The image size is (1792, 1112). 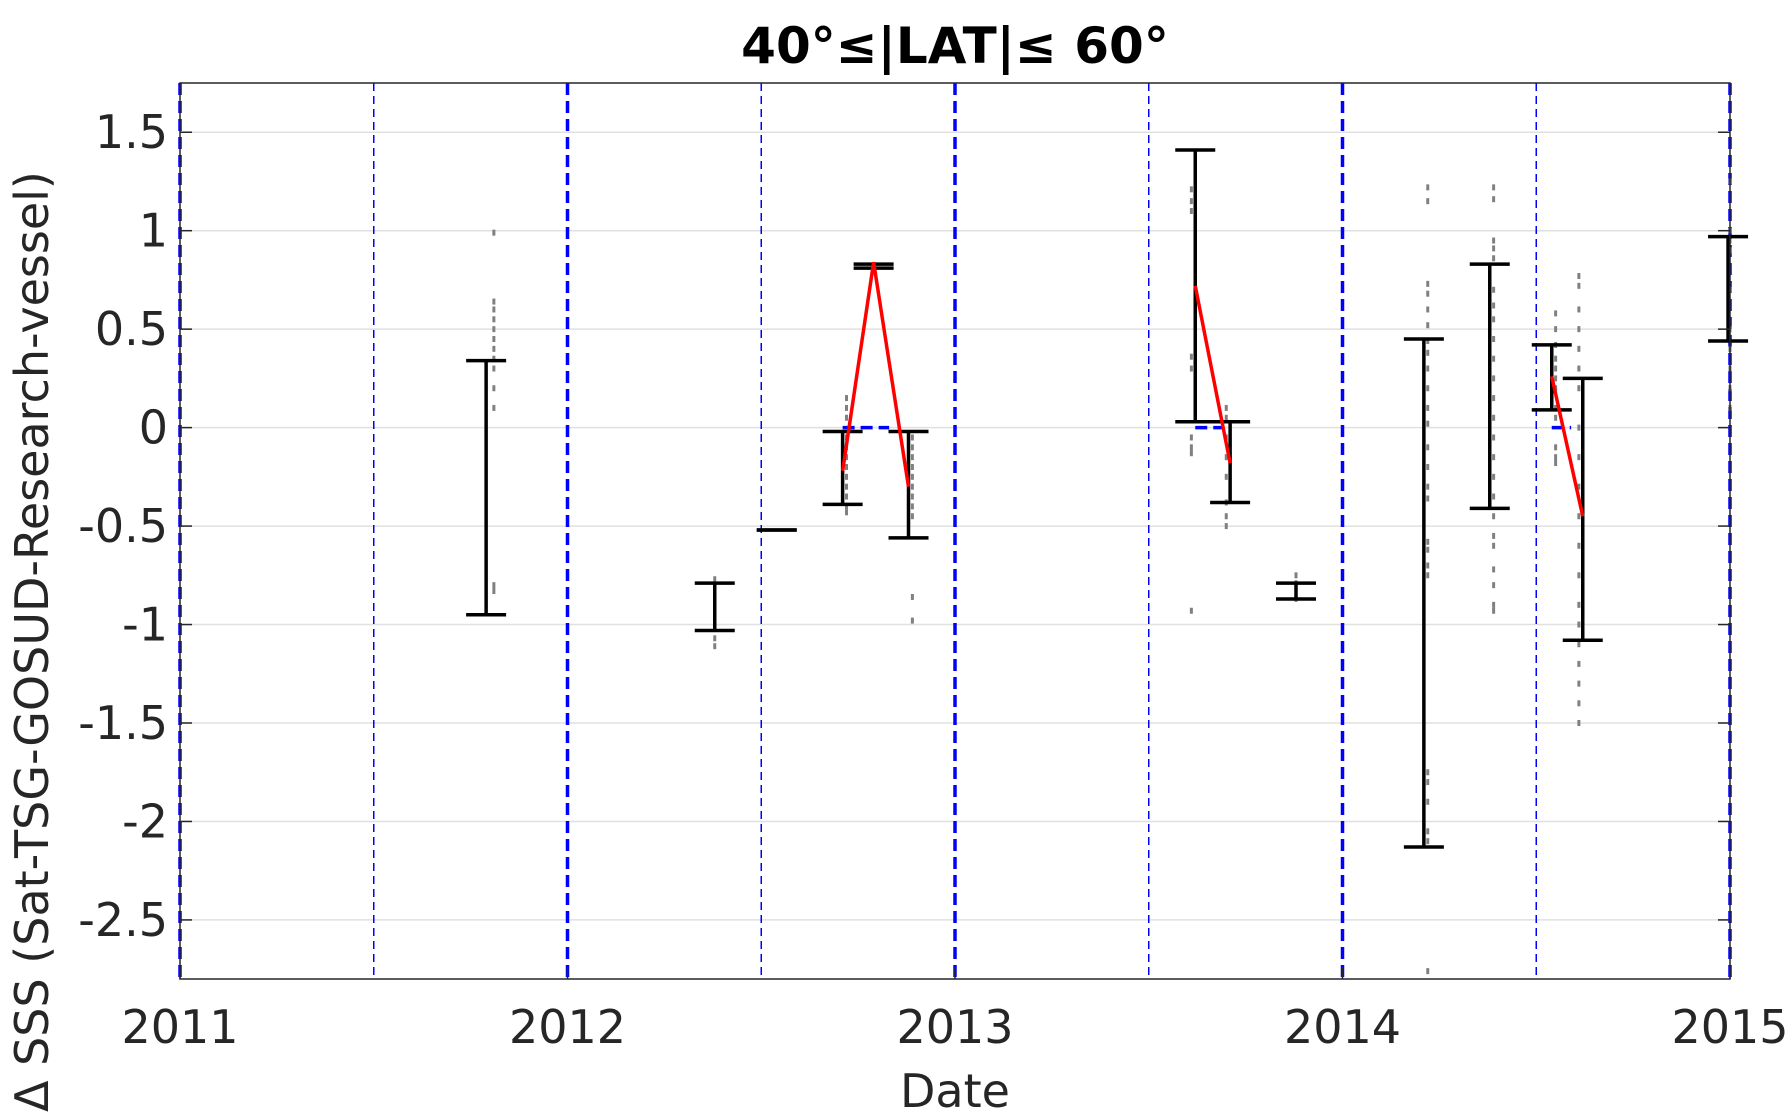 I want to click on y-tick-label: 0.5, so click(x=131, y=329).